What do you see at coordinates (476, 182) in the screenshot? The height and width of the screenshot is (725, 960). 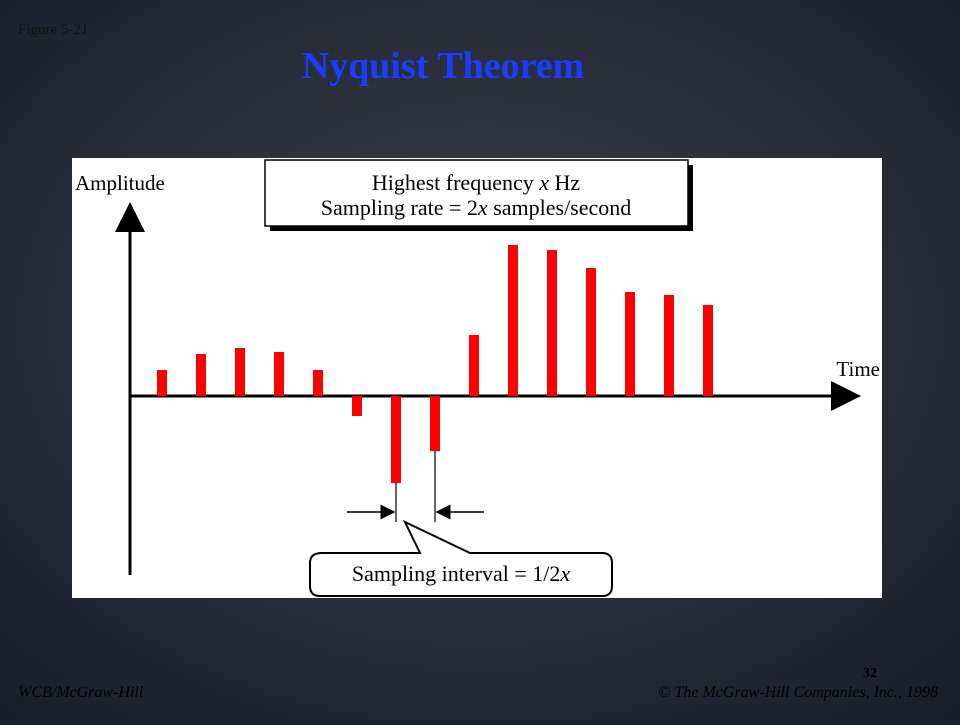 I see `box-line1: Highest frequency x Hz` at bounding box center [476, 182].